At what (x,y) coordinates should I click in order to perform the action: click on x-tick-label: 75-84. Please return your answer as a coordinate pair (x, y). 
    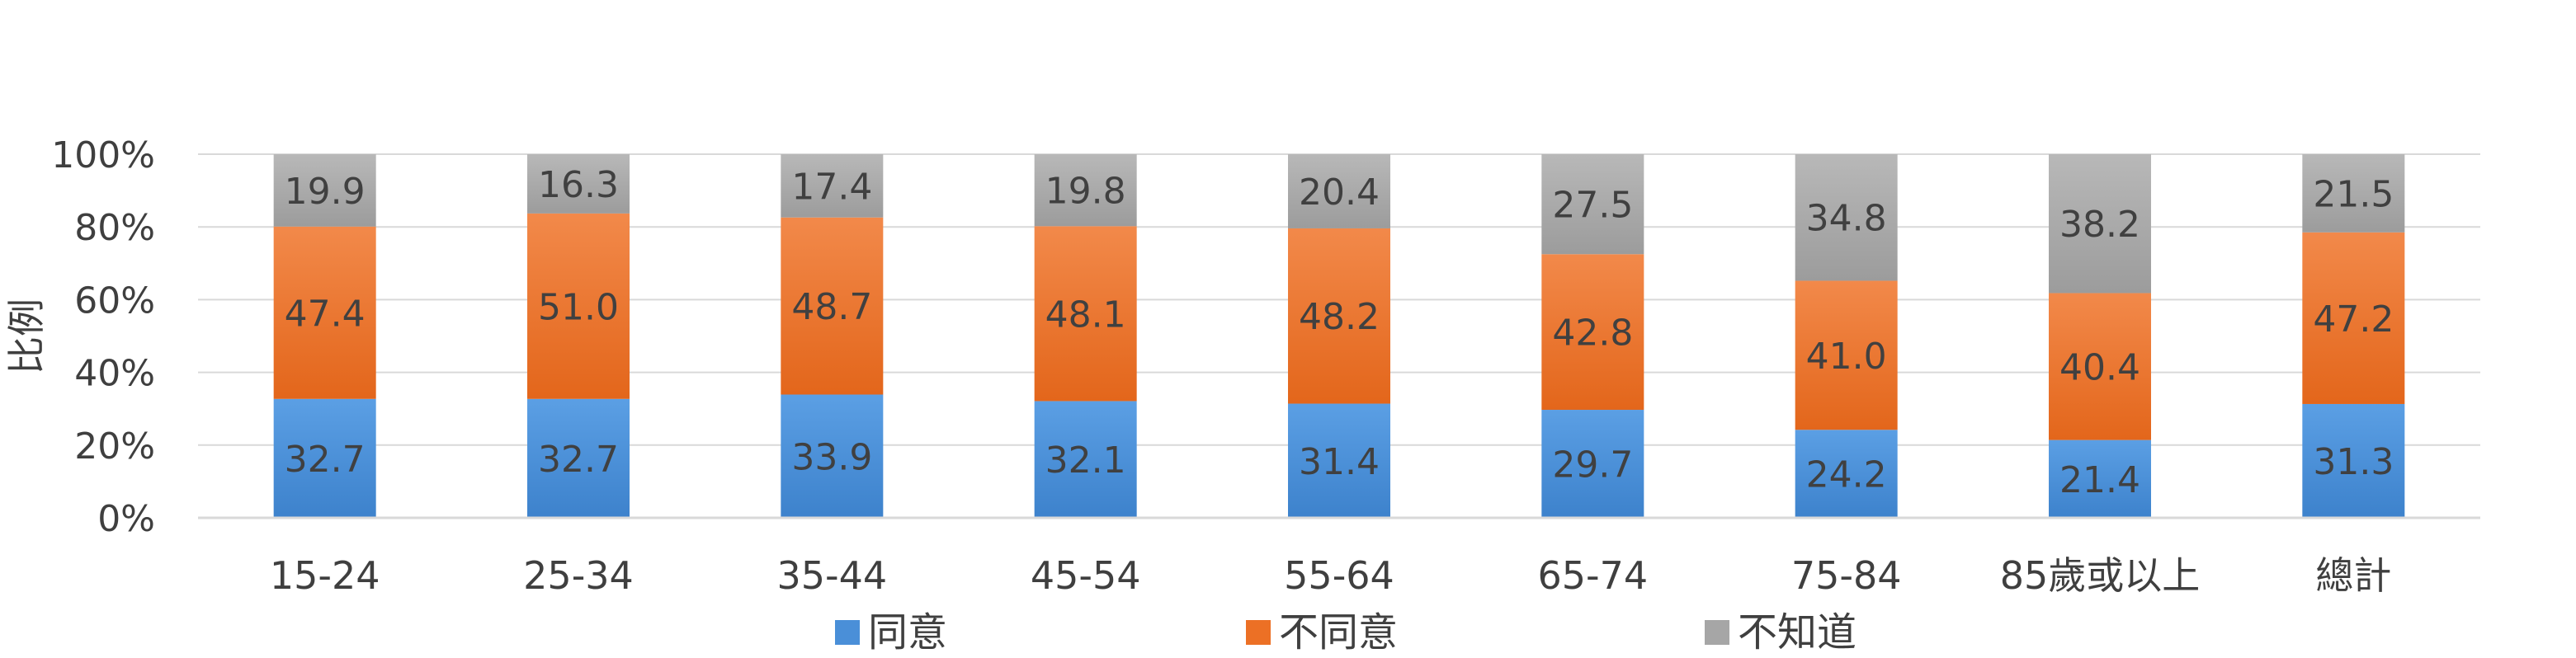
    Looking at the image, I should click on (1846, 575).